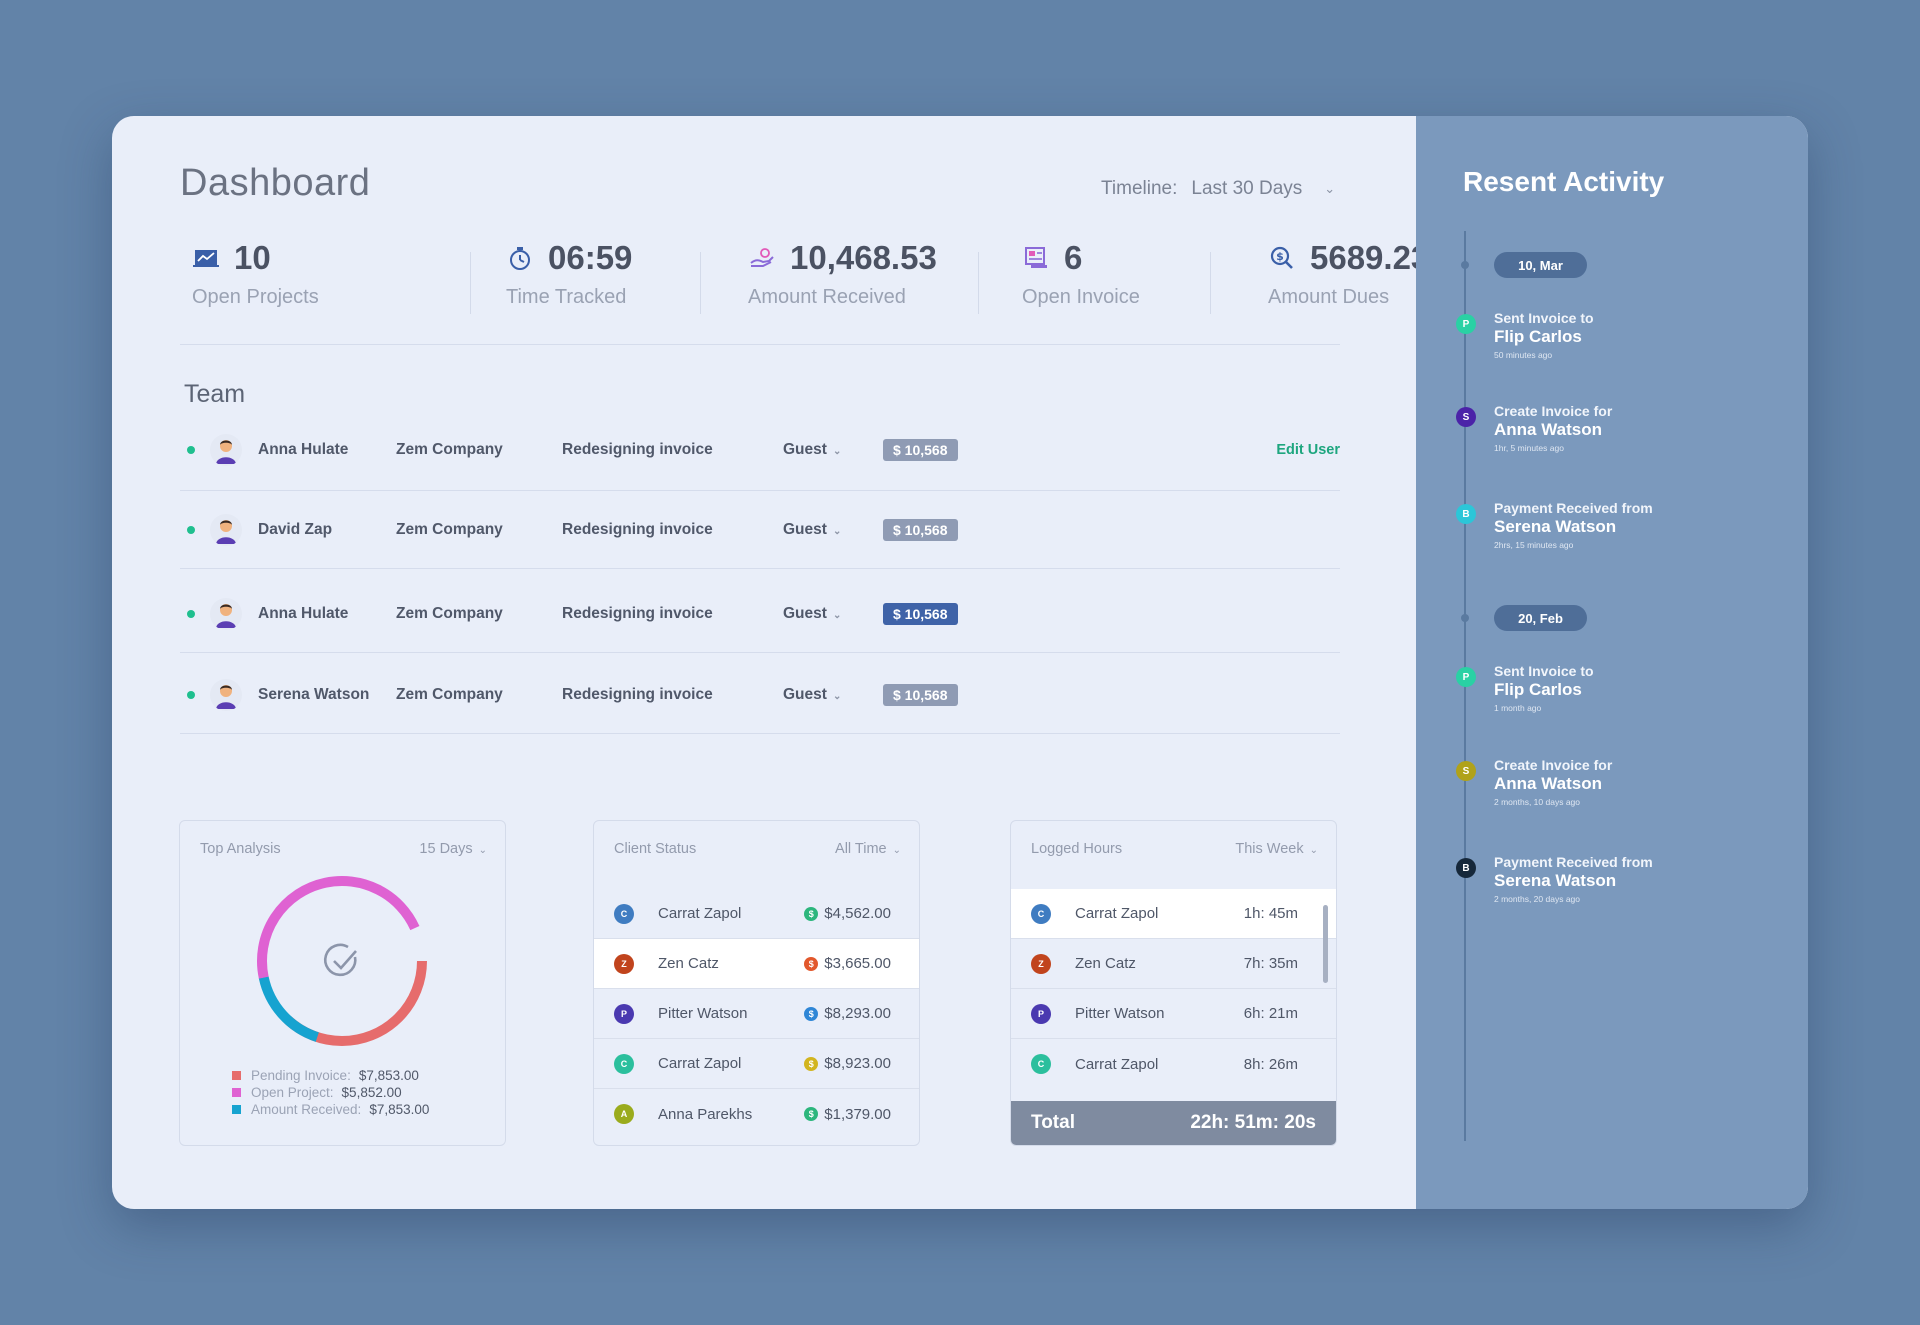 This screenshot has height=1325, width=1920. What do you see at coordinates (1325, 944) in the screenshot?
I see `scrollbar` at bounding box center [1325, 944].